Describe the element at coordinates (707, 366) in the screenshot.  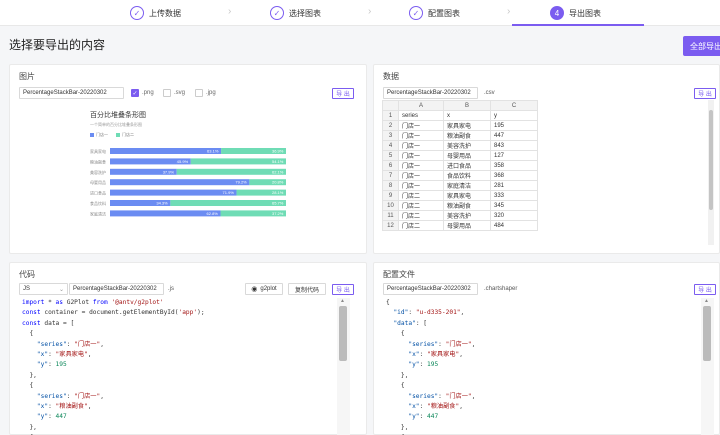
I see `config-editor-scrollbar: ▲` at that location.